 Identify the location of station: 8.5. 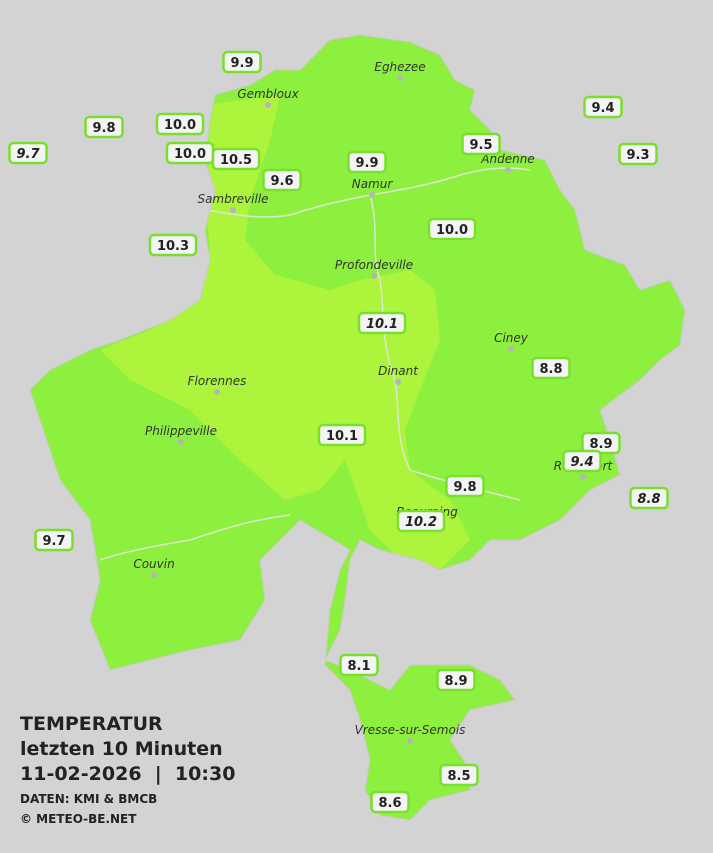
(459, 775).